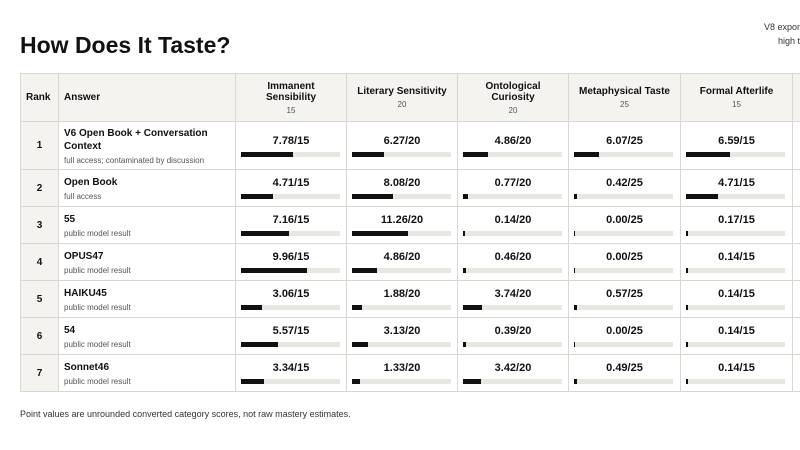 Image resolution: width=800 pixels, height=450 pixels. What do you see at coordinates (402, 220) in the screenshot?
I see `score: 11.26/20` at bounding box center [402, 220].